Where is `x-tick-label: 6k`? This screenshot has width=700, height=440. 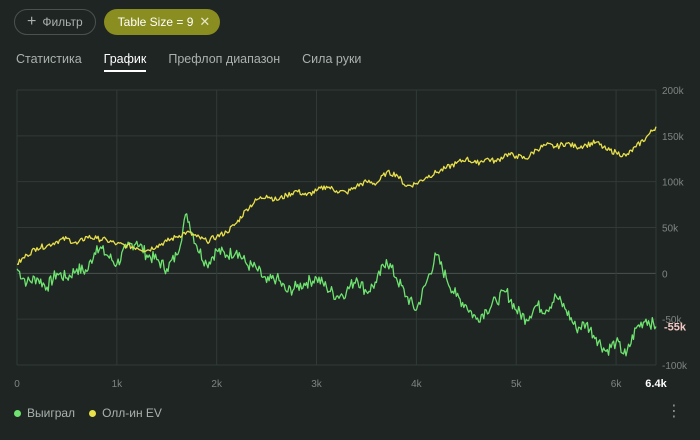 x-tick-label: 6k is located at coordinates (617, 384).